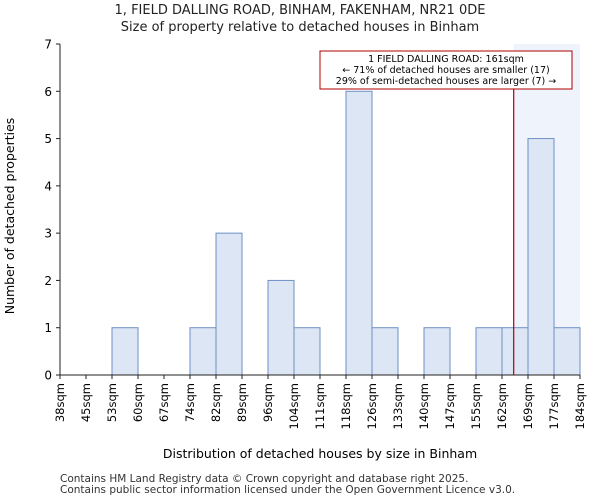 The height and width of the screenshot is (500, 600). I want to click on y-tick-label: 6, so click(48, 92).